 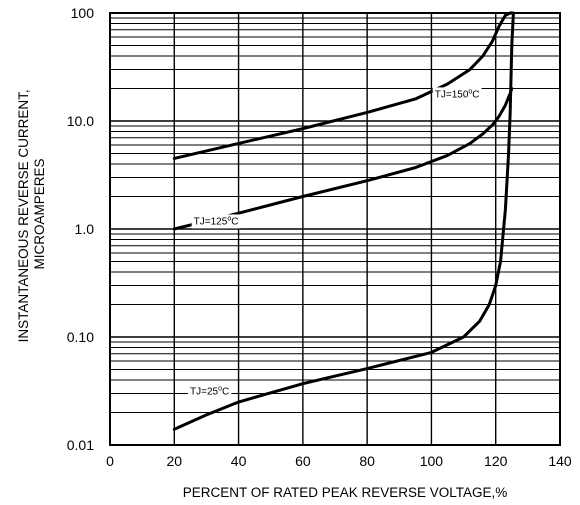 I want to click on x-tick-label: 0, so click(x=110, y=461).